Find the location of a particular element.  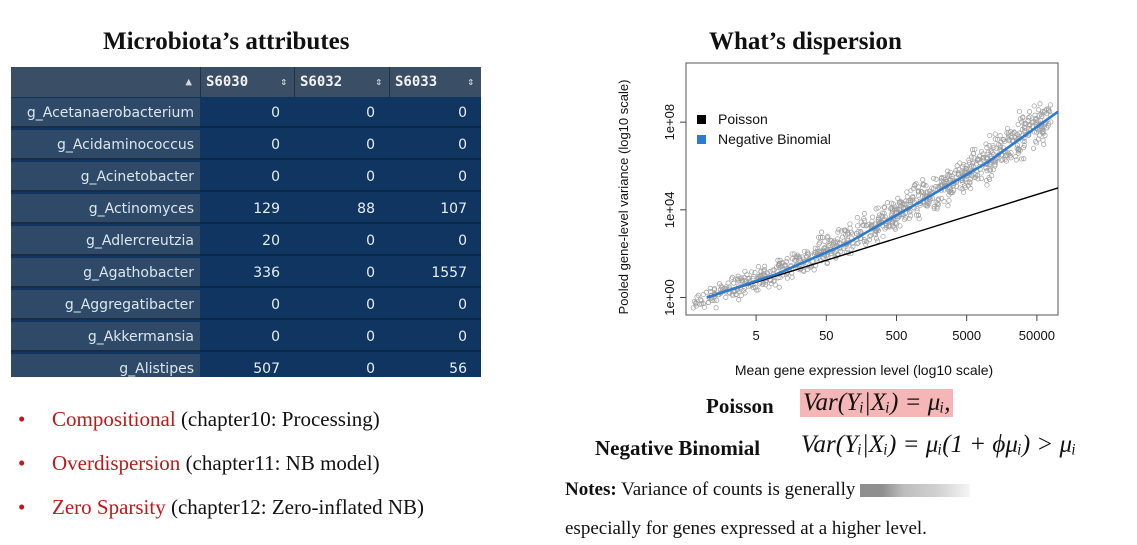

sort-up-icon: ▲ is located at coordinates (188, 81).